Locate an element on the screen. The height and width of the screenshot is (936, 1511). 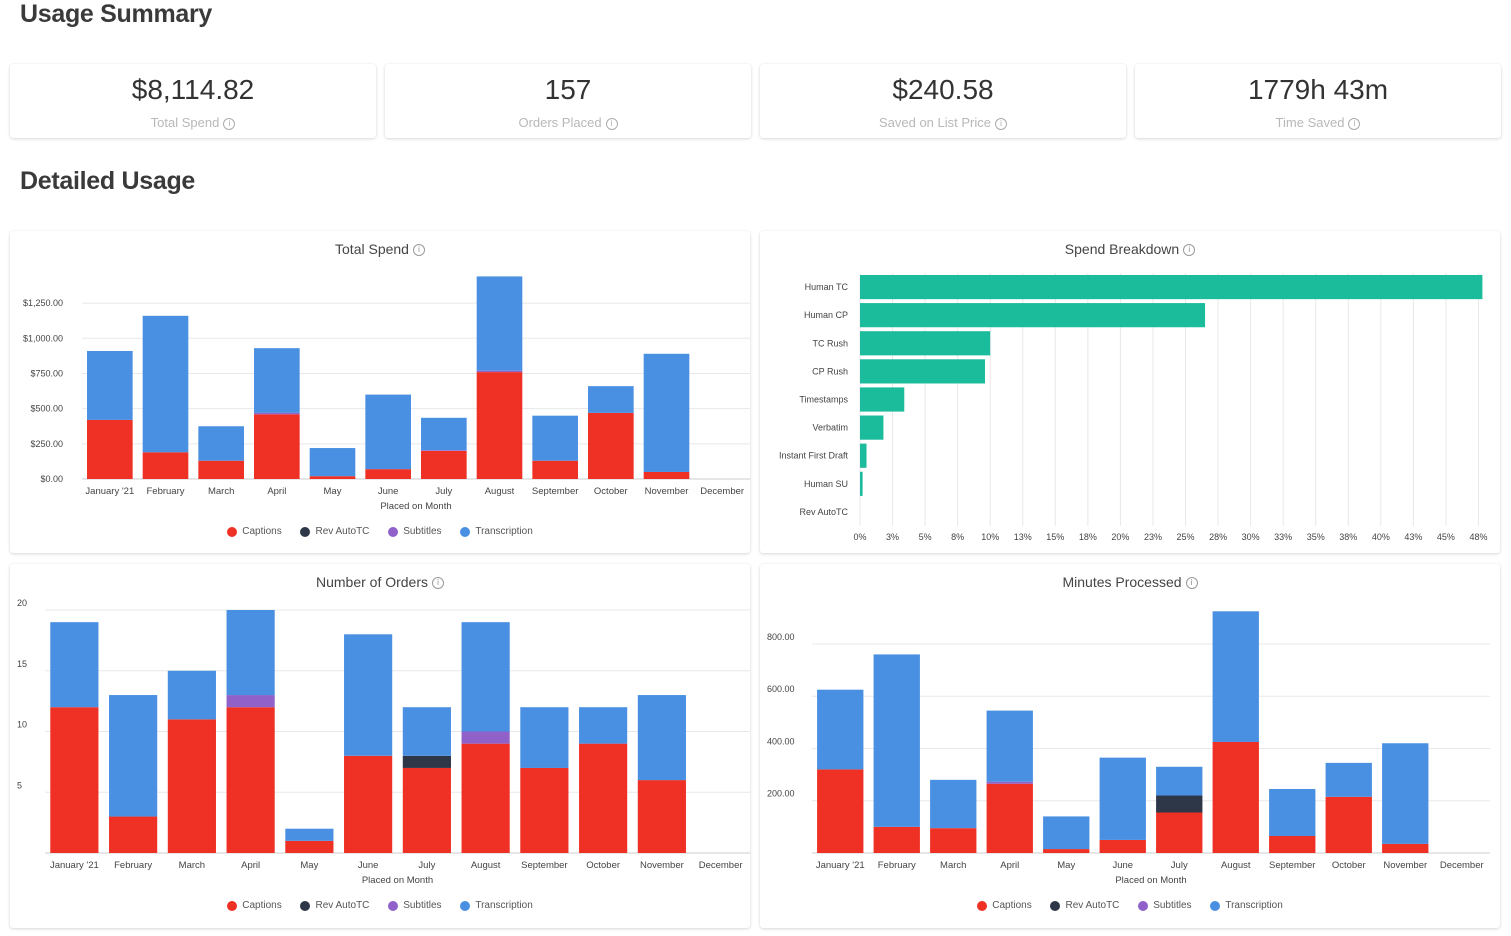
bar-human-tc is located at coordinates (1171, 287).